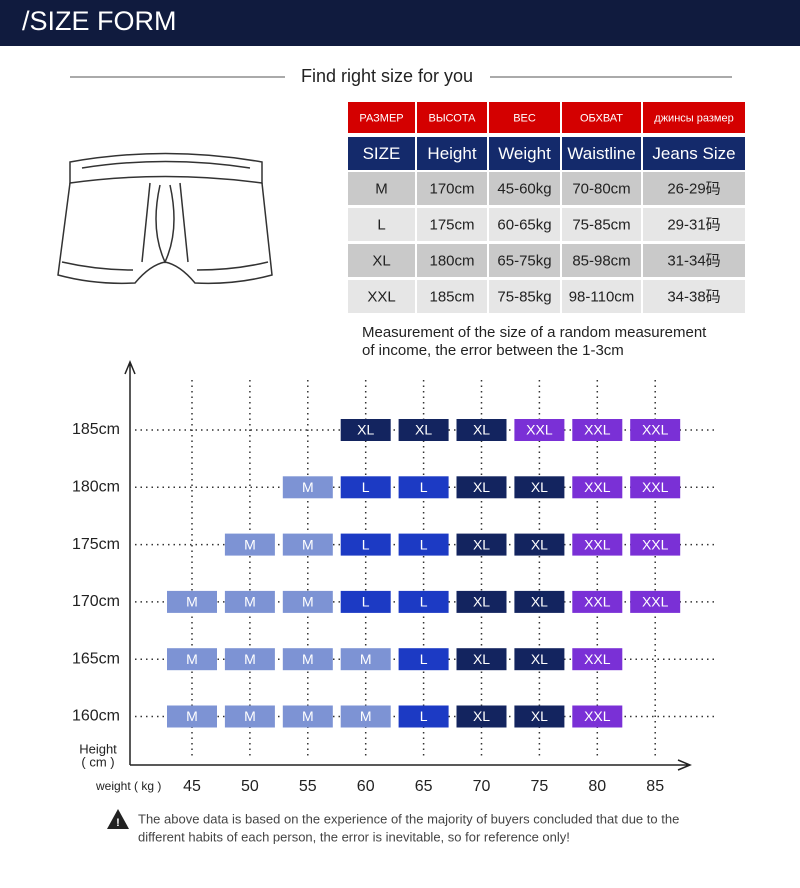 This screenshot has height=888, width=800. What do you see at coordinates (250, 786) in the screenshot?
I see `x-tick-label: 50` at bounding box center [250, 786].